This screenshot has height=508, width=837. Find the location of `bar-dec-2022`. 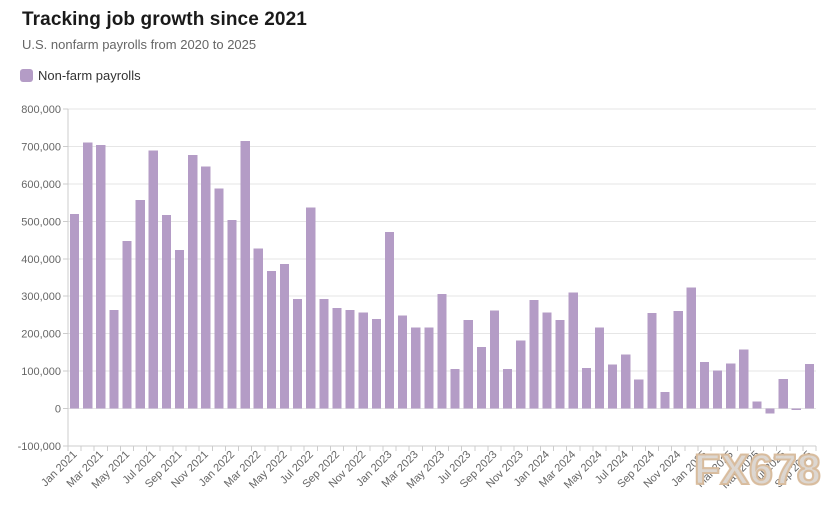

bar-dec-2022 is located at coordinates (376, 364).